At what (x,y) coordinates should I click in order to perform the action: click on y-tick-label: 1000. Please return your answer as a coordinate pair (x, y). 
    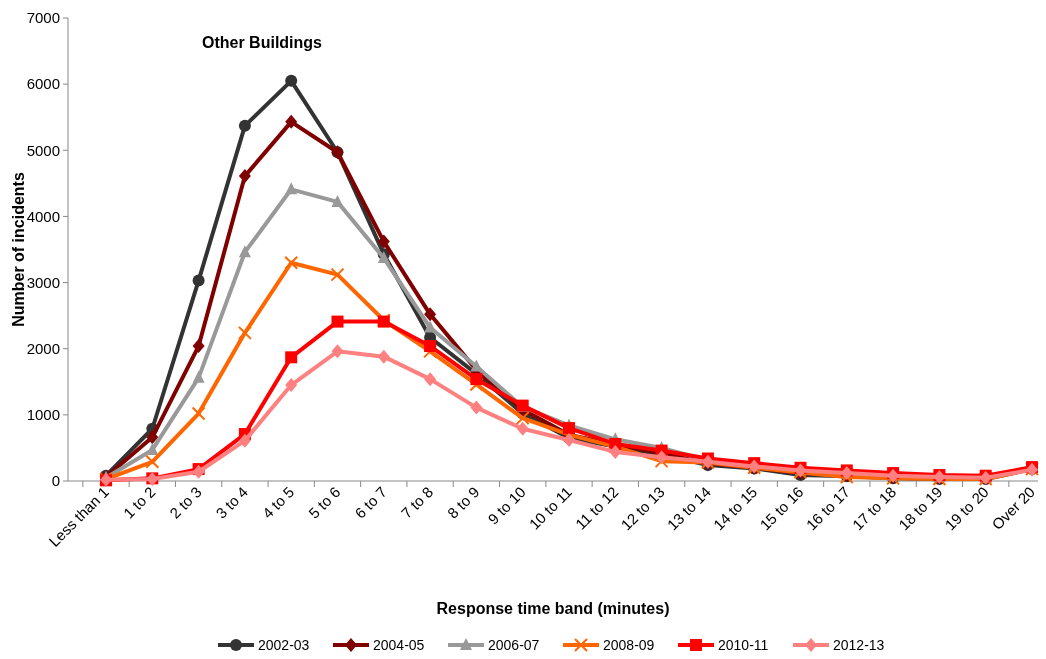
    Looking at the image, I should click on (43, 415).